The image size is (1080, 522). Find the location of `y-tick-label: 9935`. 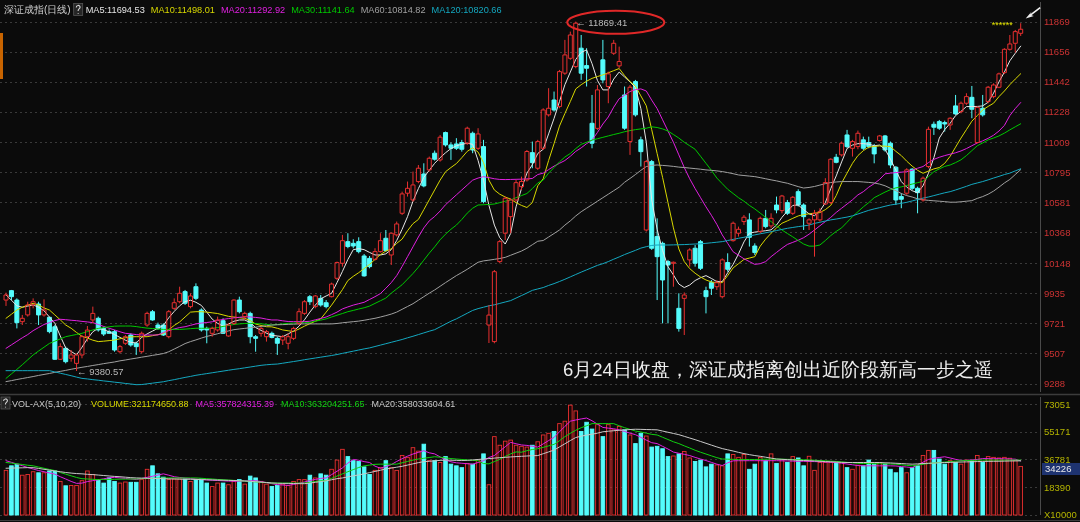

y-tick-label: 9935 is located at coordinates (1055, 293).